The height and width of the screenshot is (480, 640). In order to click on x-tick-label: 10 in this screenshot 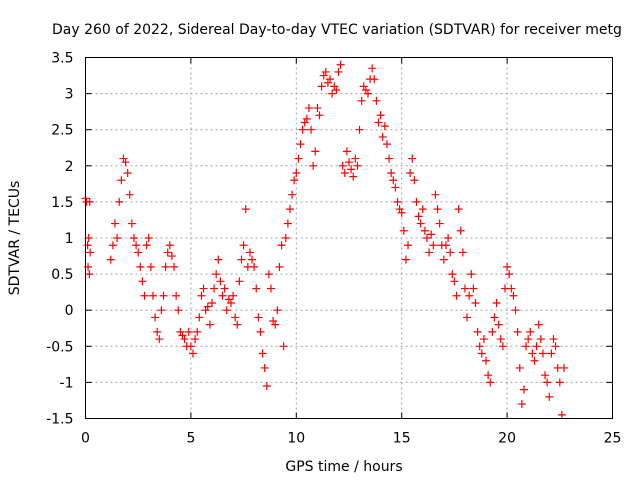, I will do `click(296, 439)`.